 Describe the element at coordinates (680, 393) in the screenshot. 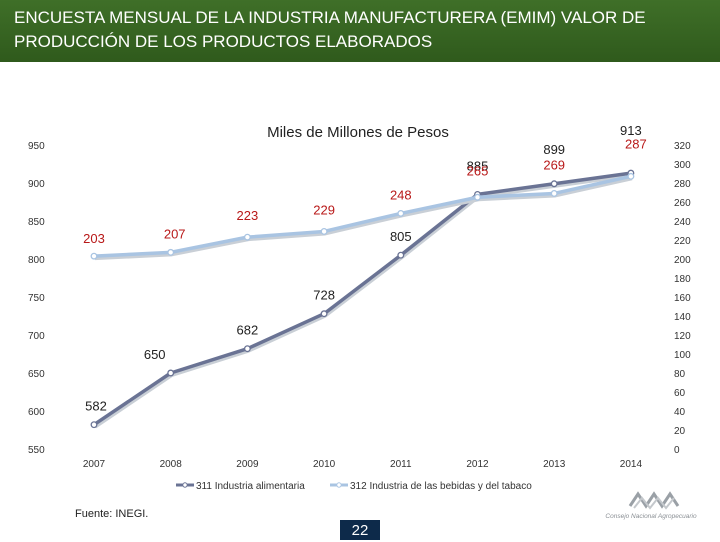

I see `right-tick-label: 60` at that location.